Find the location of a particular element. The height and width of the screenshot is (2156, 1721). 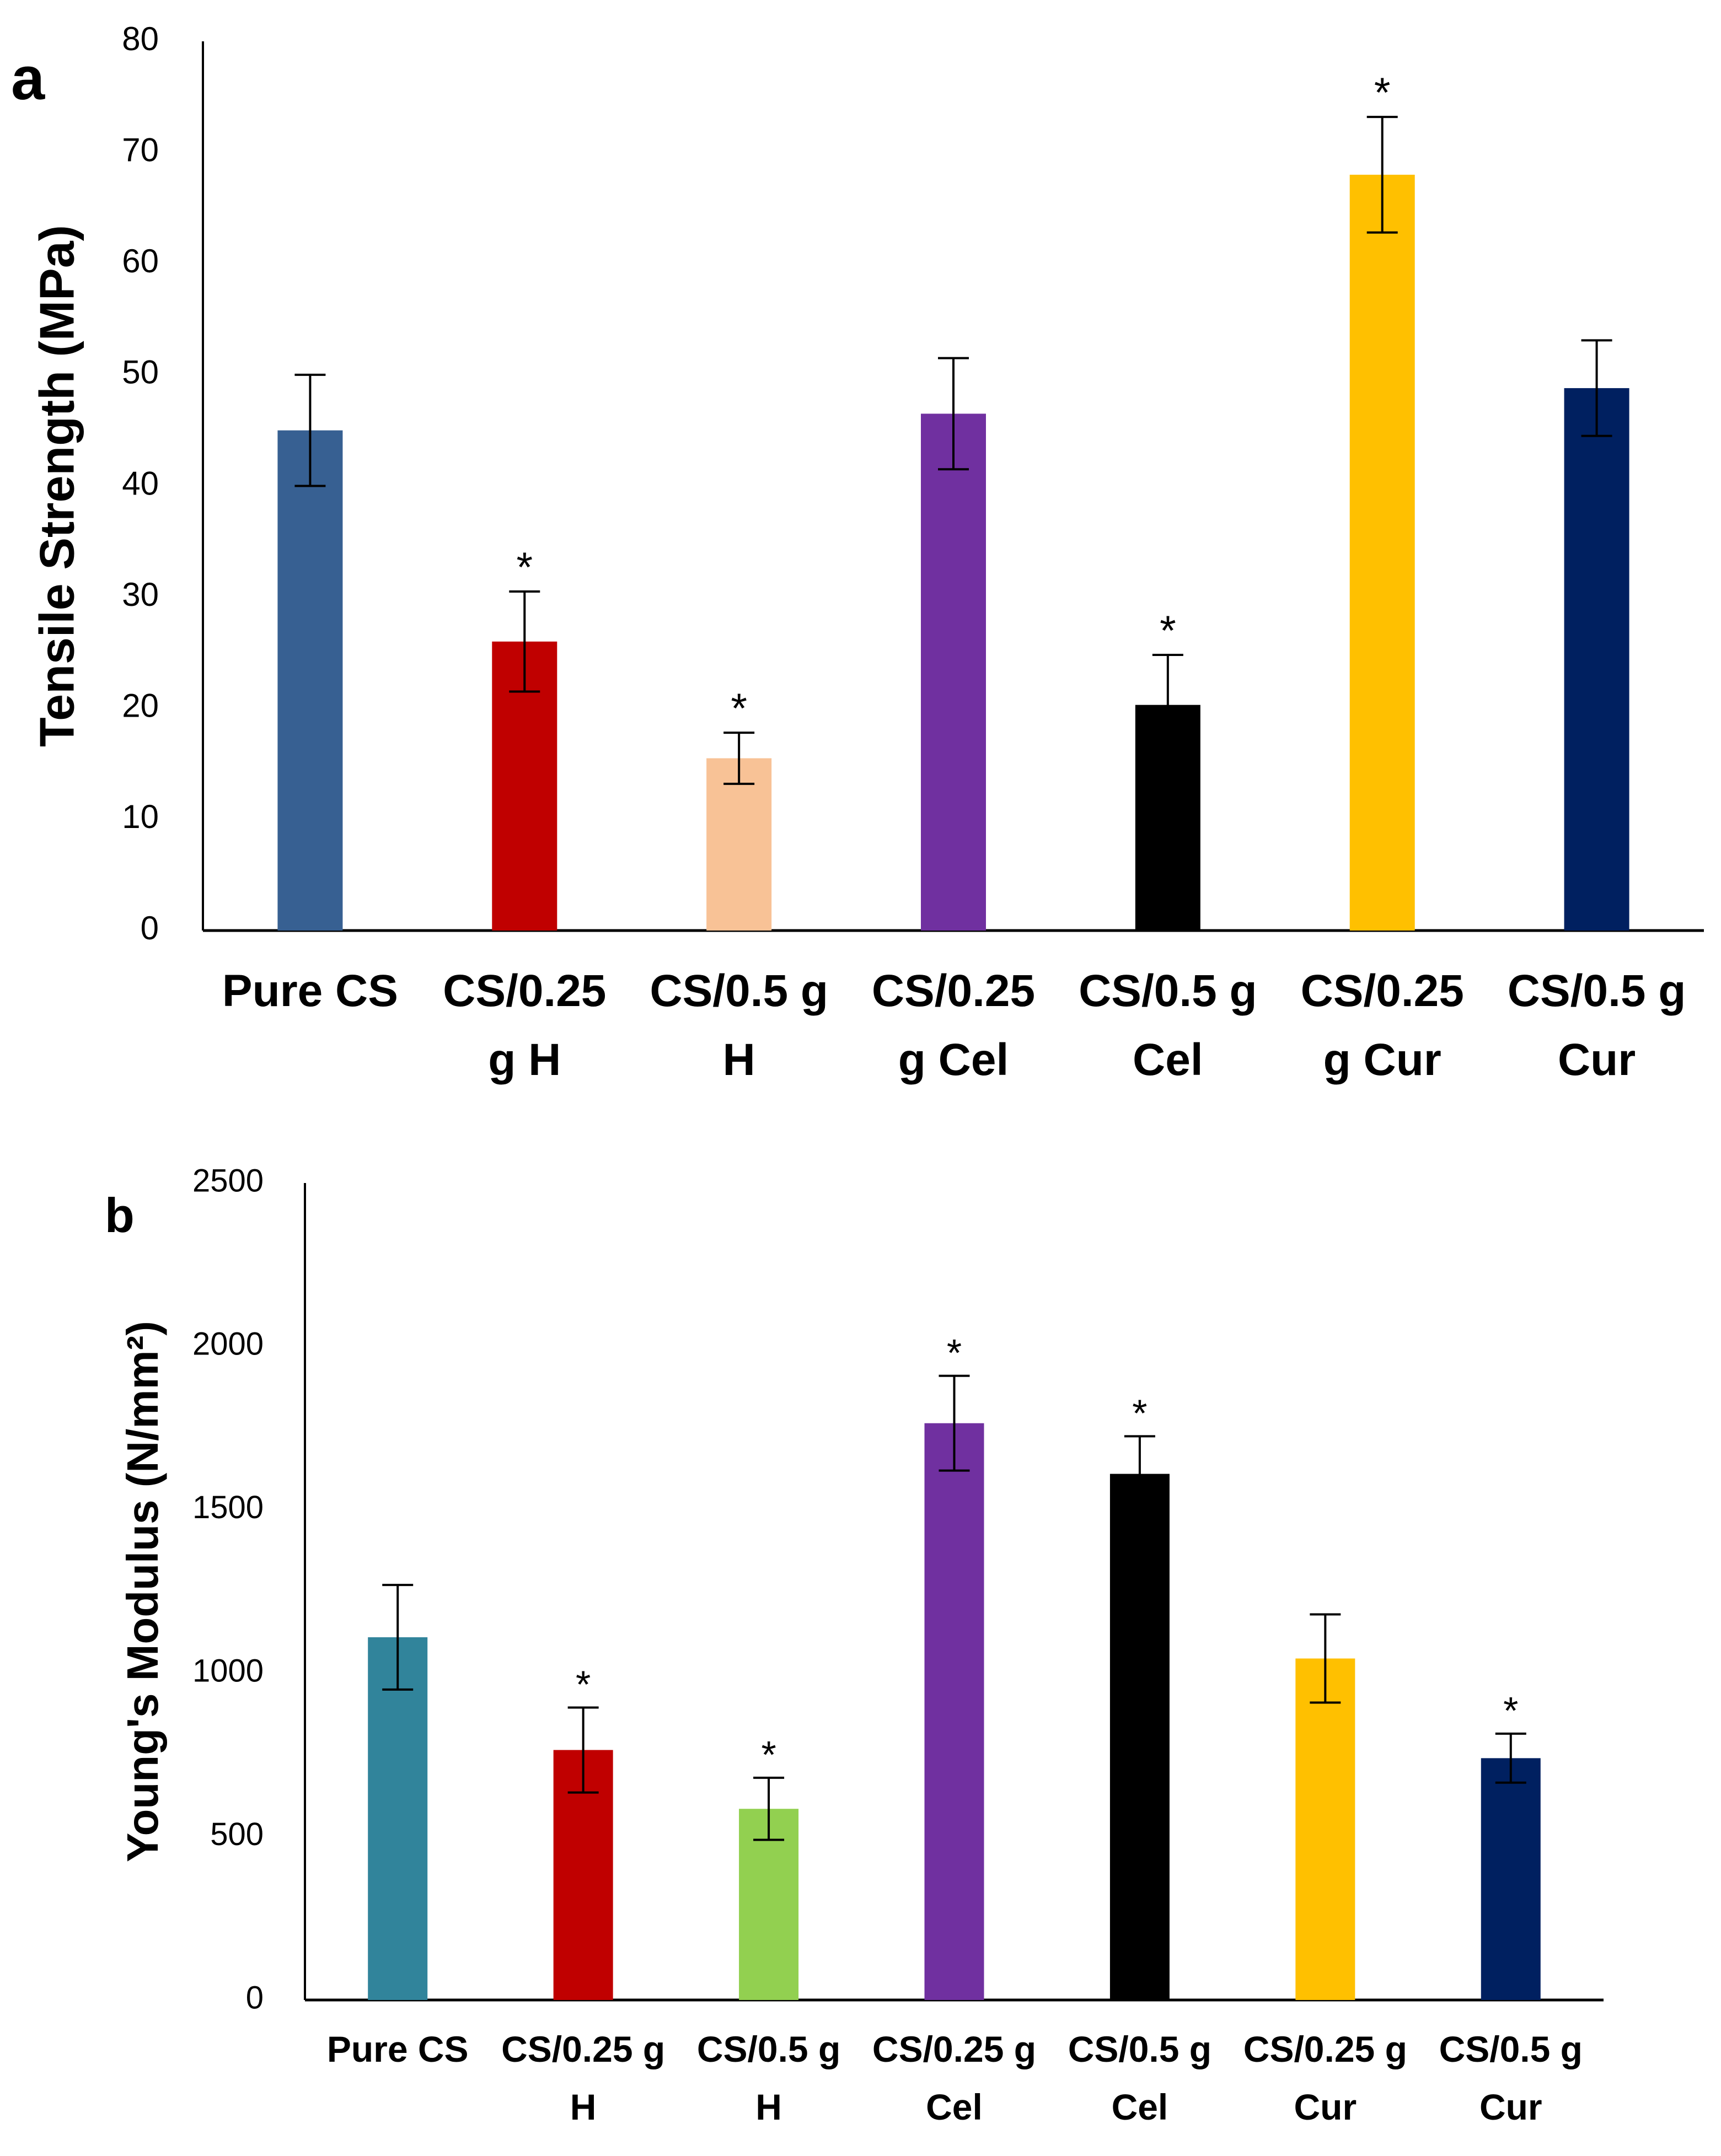

y-tick-label: 20 is located at coordinates (140, 705).